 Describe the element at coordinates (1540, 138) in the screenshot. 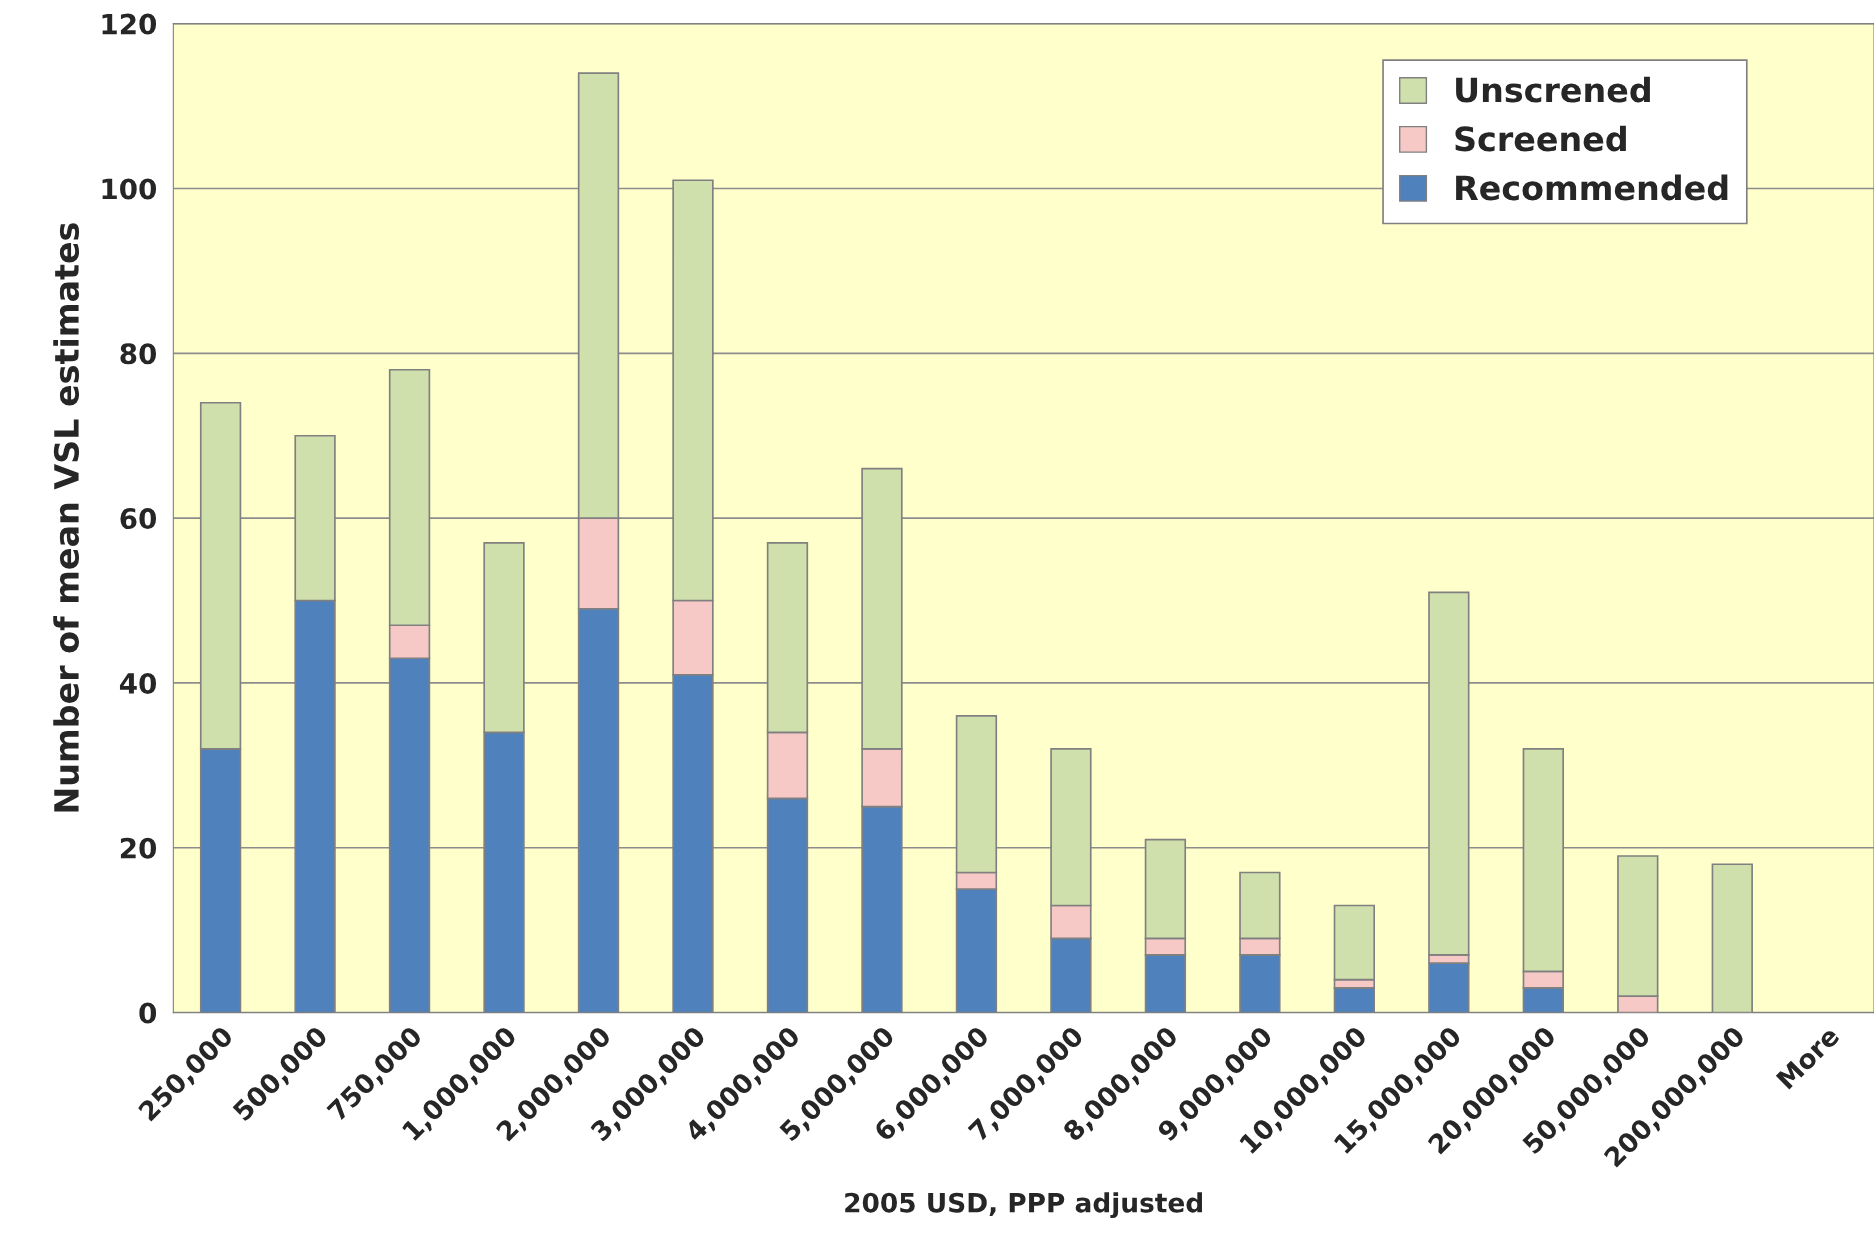

I see `legend-label: Screened` at that location.